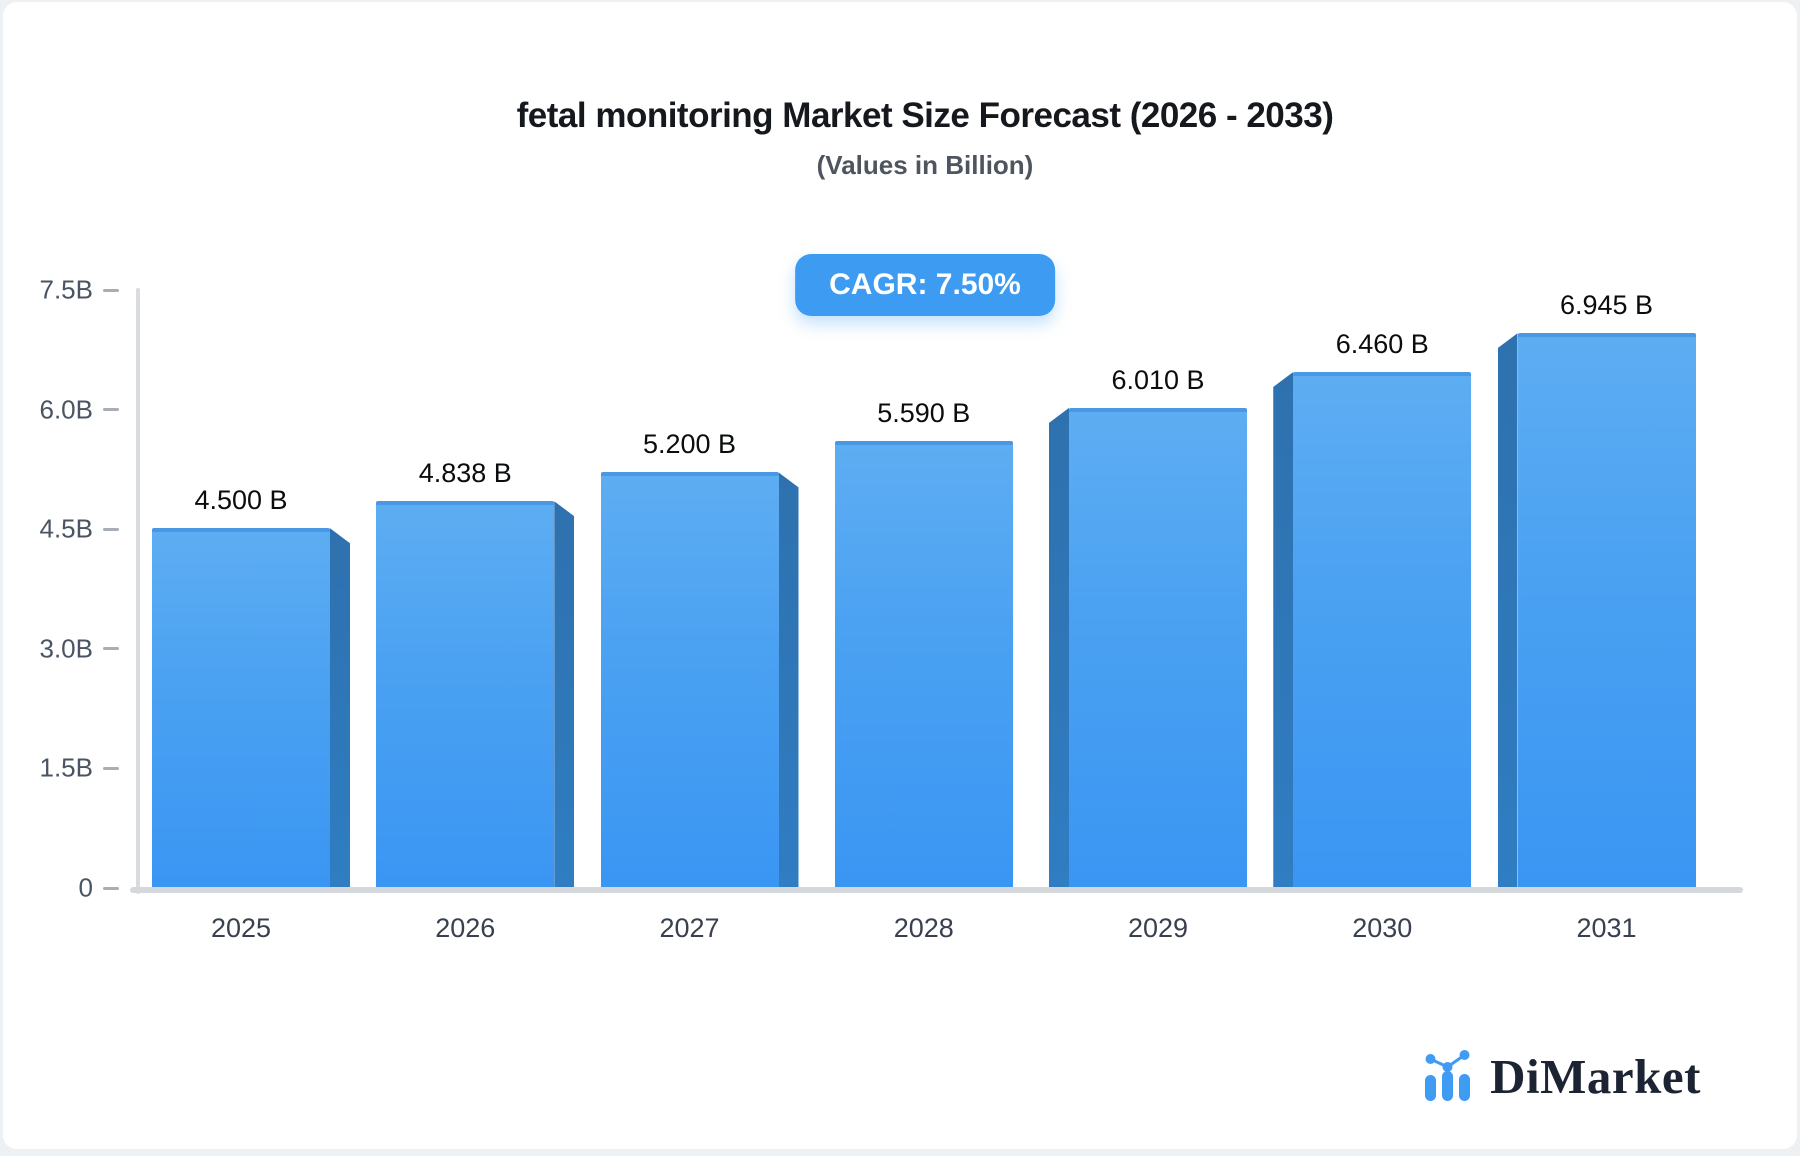 This screenshot has height=1156, width=1800. What do you see at coordinates (1382, 928) in the screenshot?
I see `x-category-label: 2030` at bounding box center [1382, 928].